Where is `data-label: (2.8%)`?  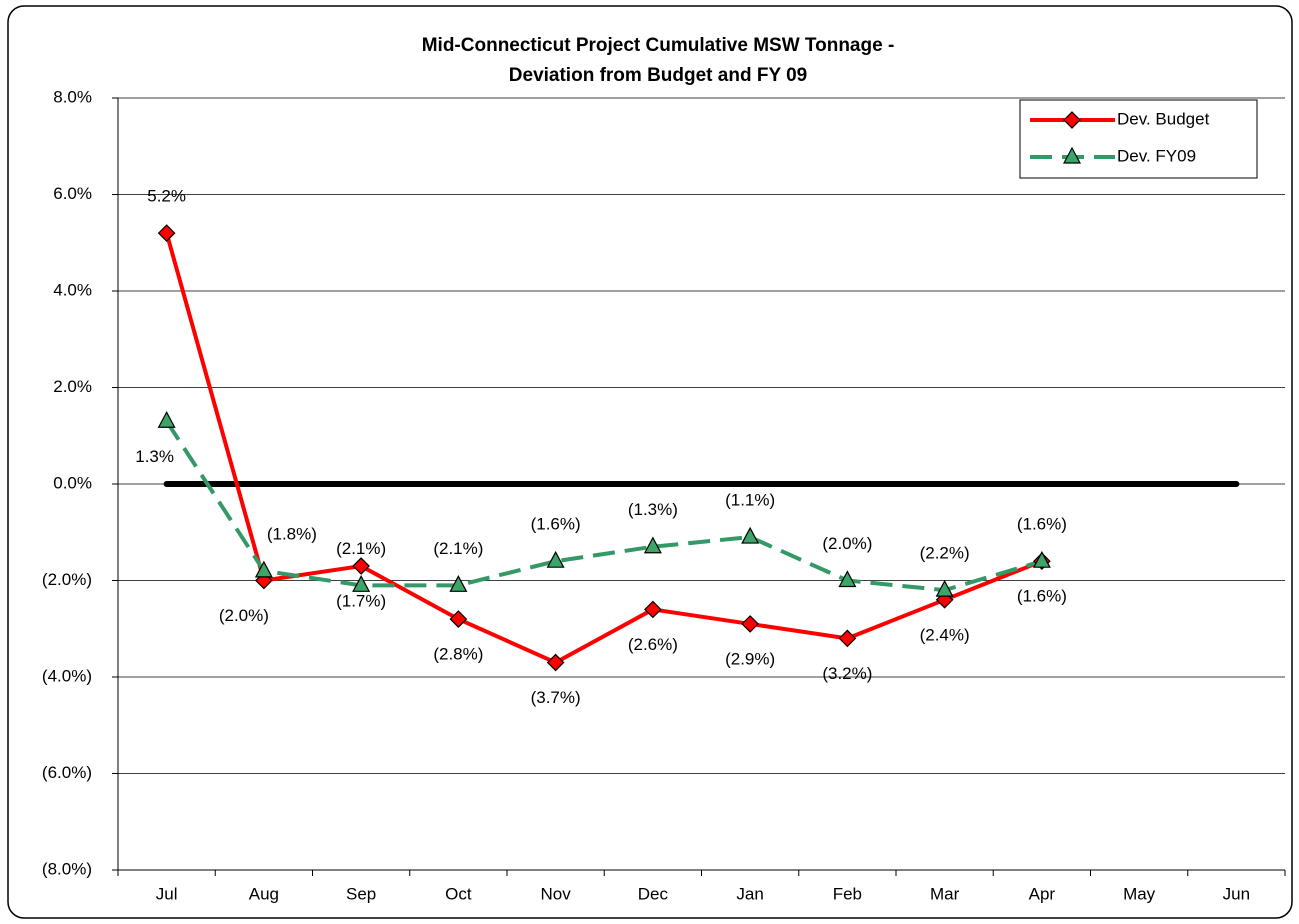 data-label: (2.8%) is located at coordinates (458, 654).